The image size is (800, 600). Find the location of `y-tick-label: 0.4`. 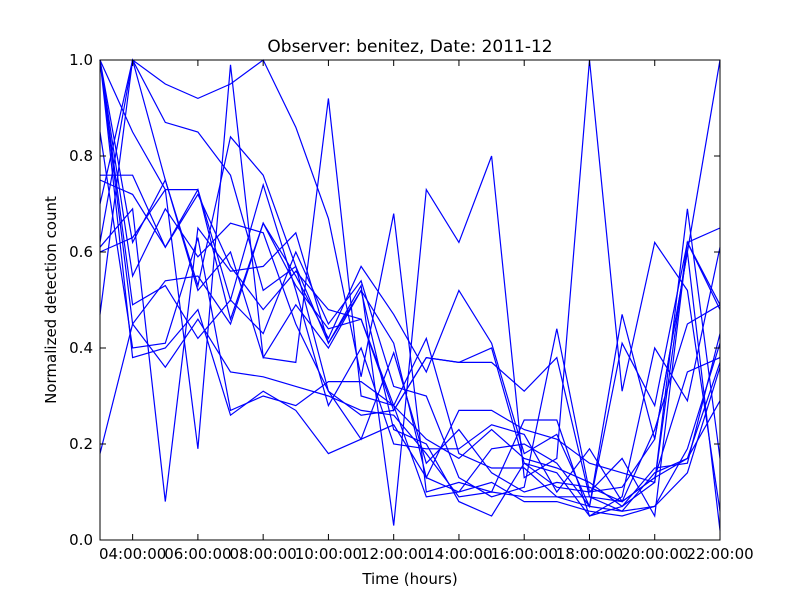

y-tick-label: 0.4 is located at coordinates (81, 348).